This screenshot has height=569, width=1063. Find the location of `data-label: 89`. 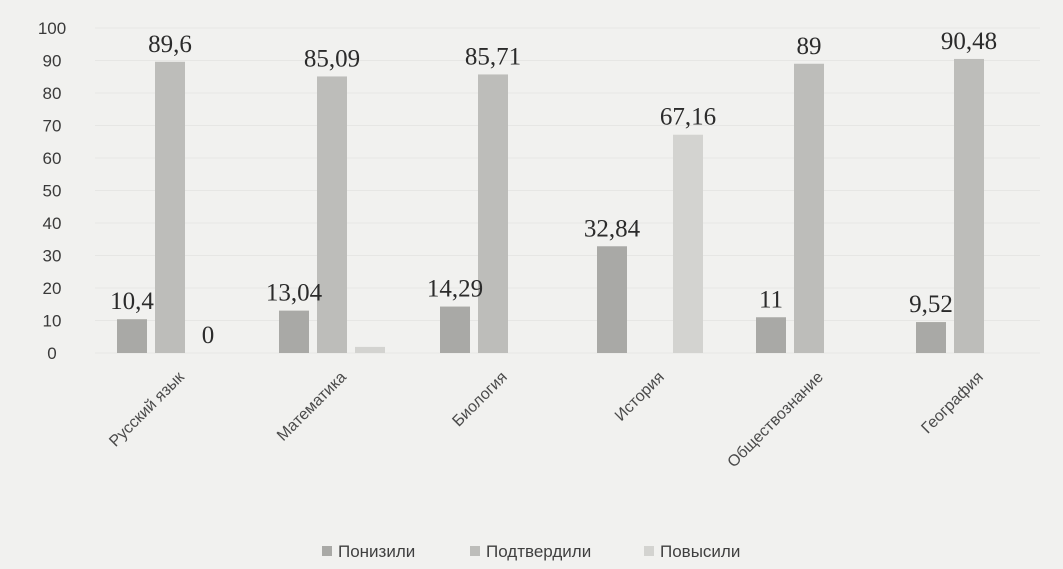

data-label: 89 is located at coordinates (809, 46).